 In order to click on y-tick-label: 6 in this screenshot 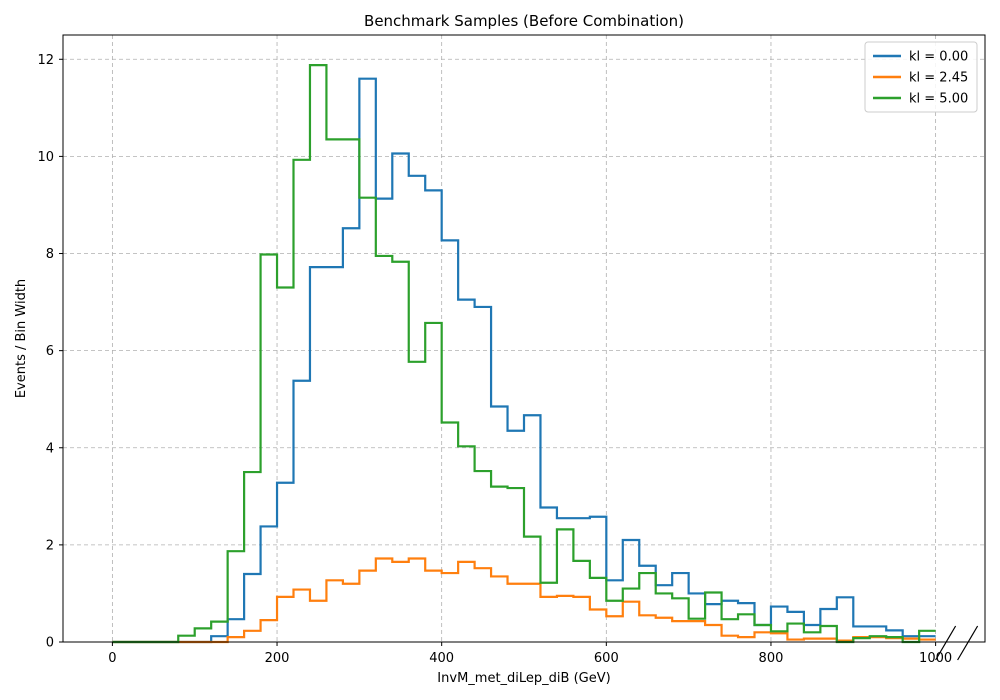, I will do `click(50, 351)`.